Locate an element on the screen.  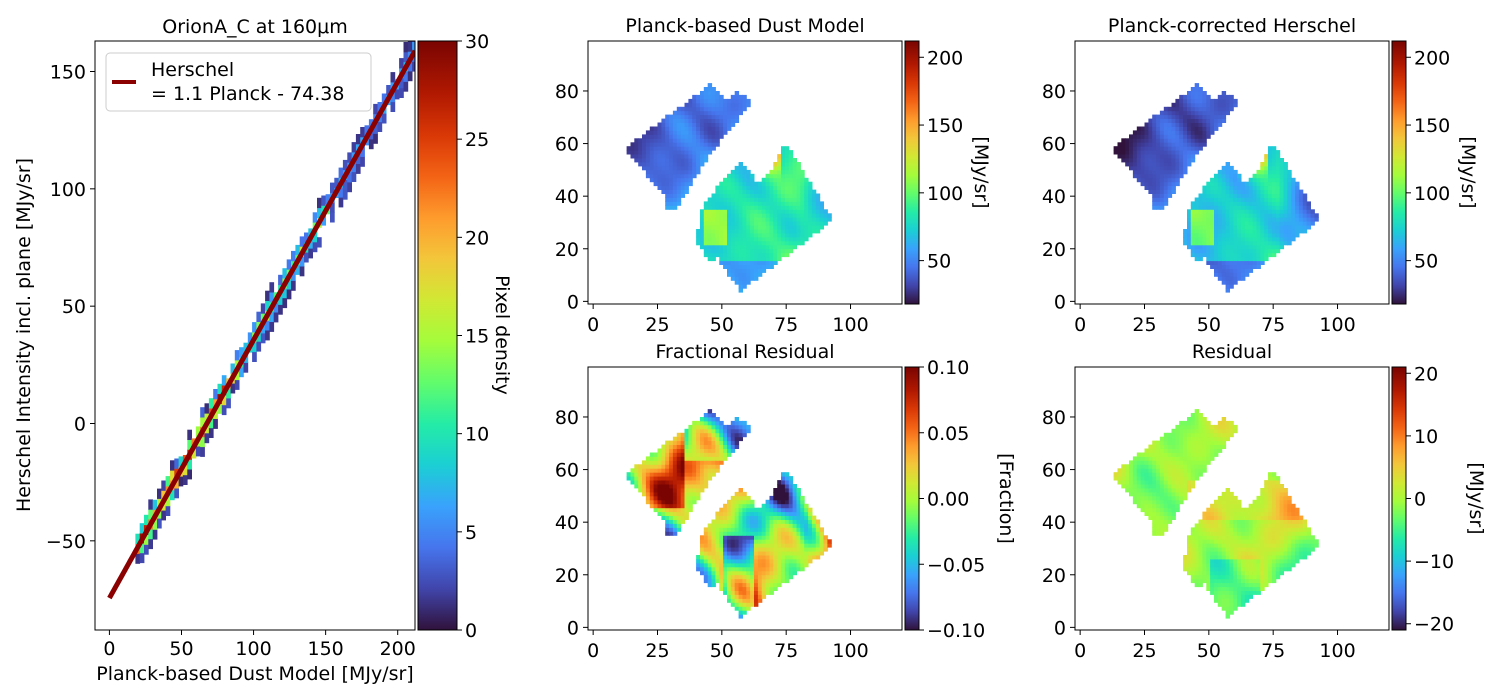
y-tick-label: 20 is located at coordinates (1054, 250).